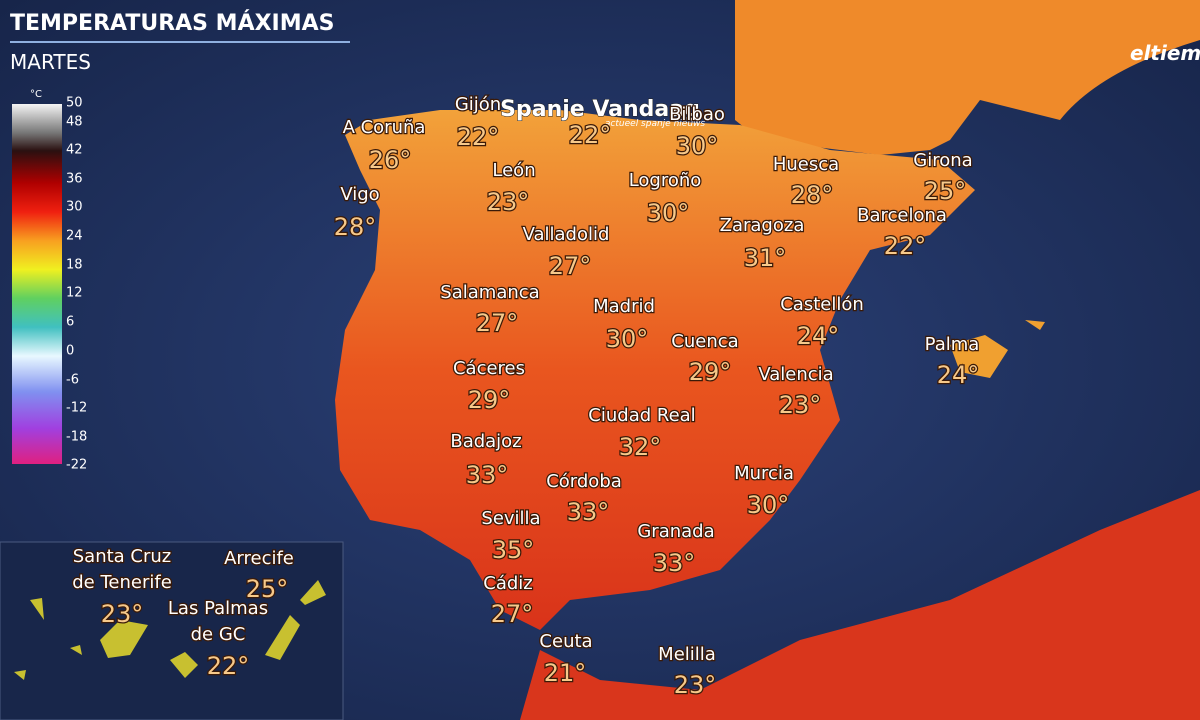  I want to click on city-name: Girona, so click(942, 160).